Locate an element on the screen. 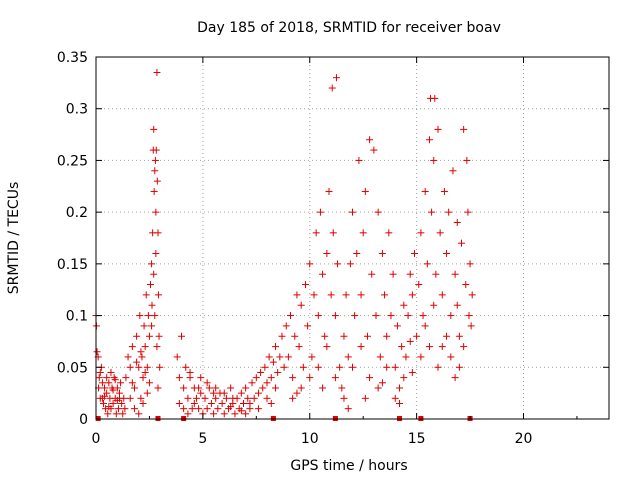 This screenshot has height=480, width=640. y-tick-label: 0.3 is located at coordinates (77, 110).